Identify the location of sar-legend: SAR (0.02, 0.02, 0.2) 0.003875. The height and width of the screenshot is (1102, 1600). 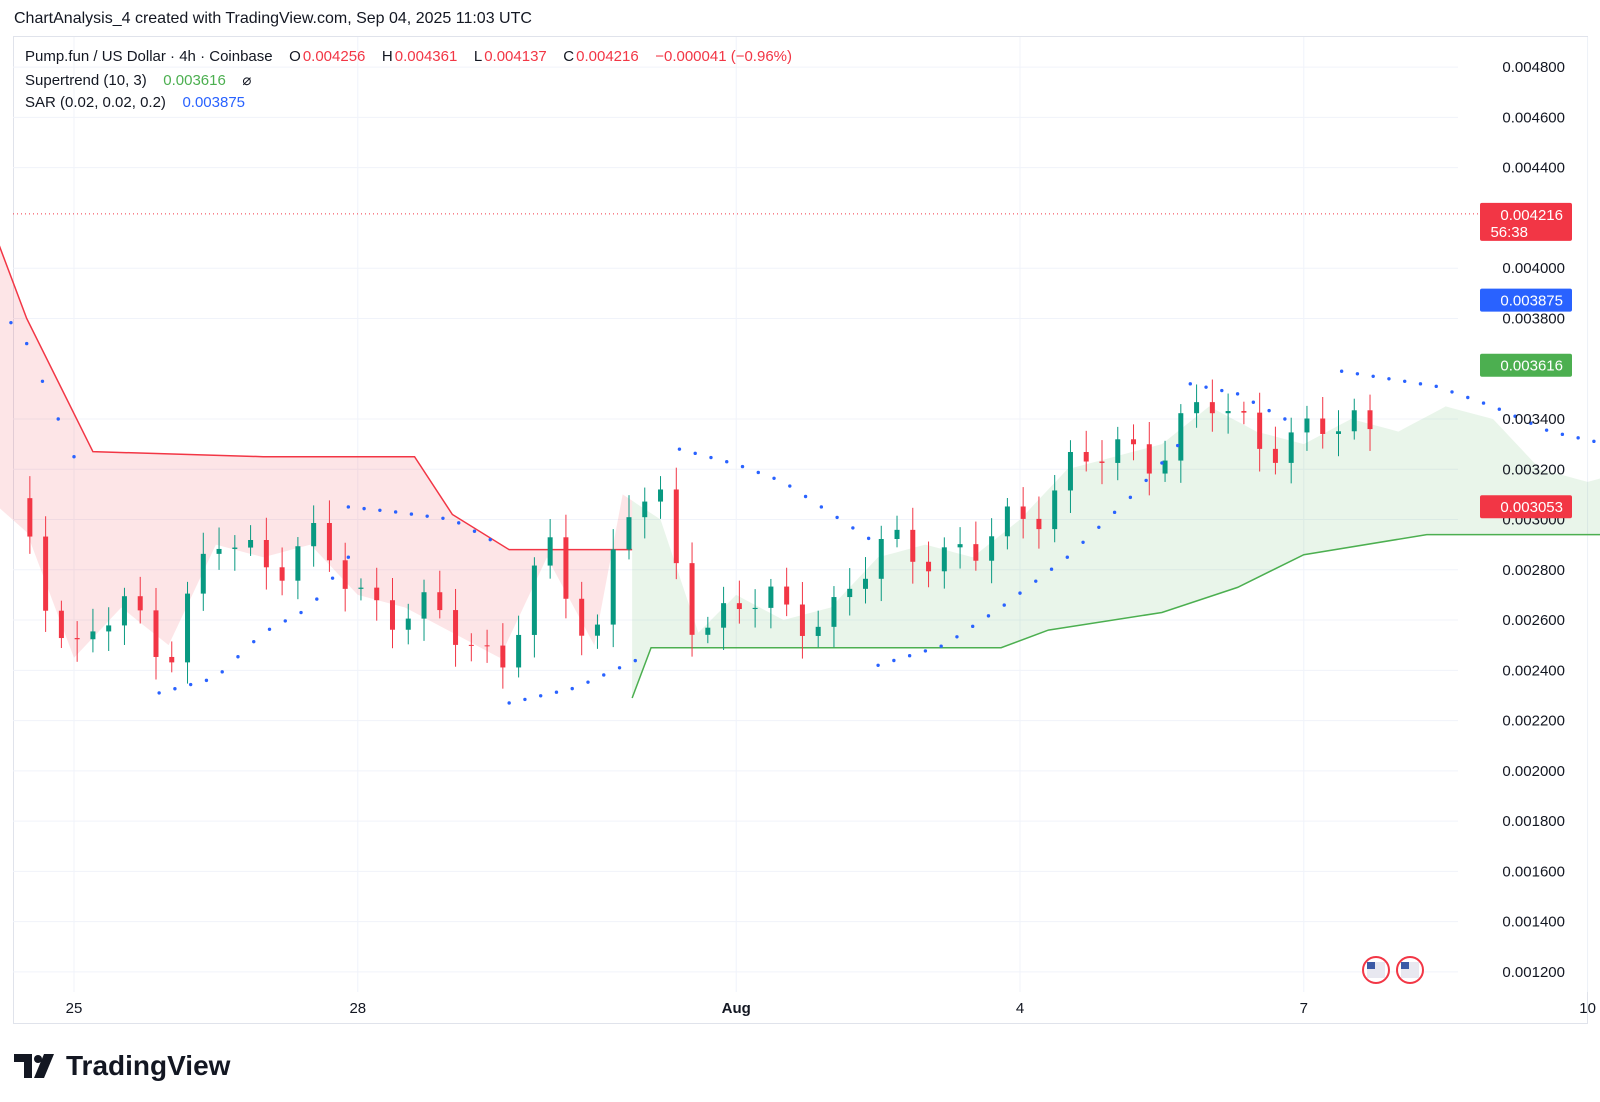
(136, 102).